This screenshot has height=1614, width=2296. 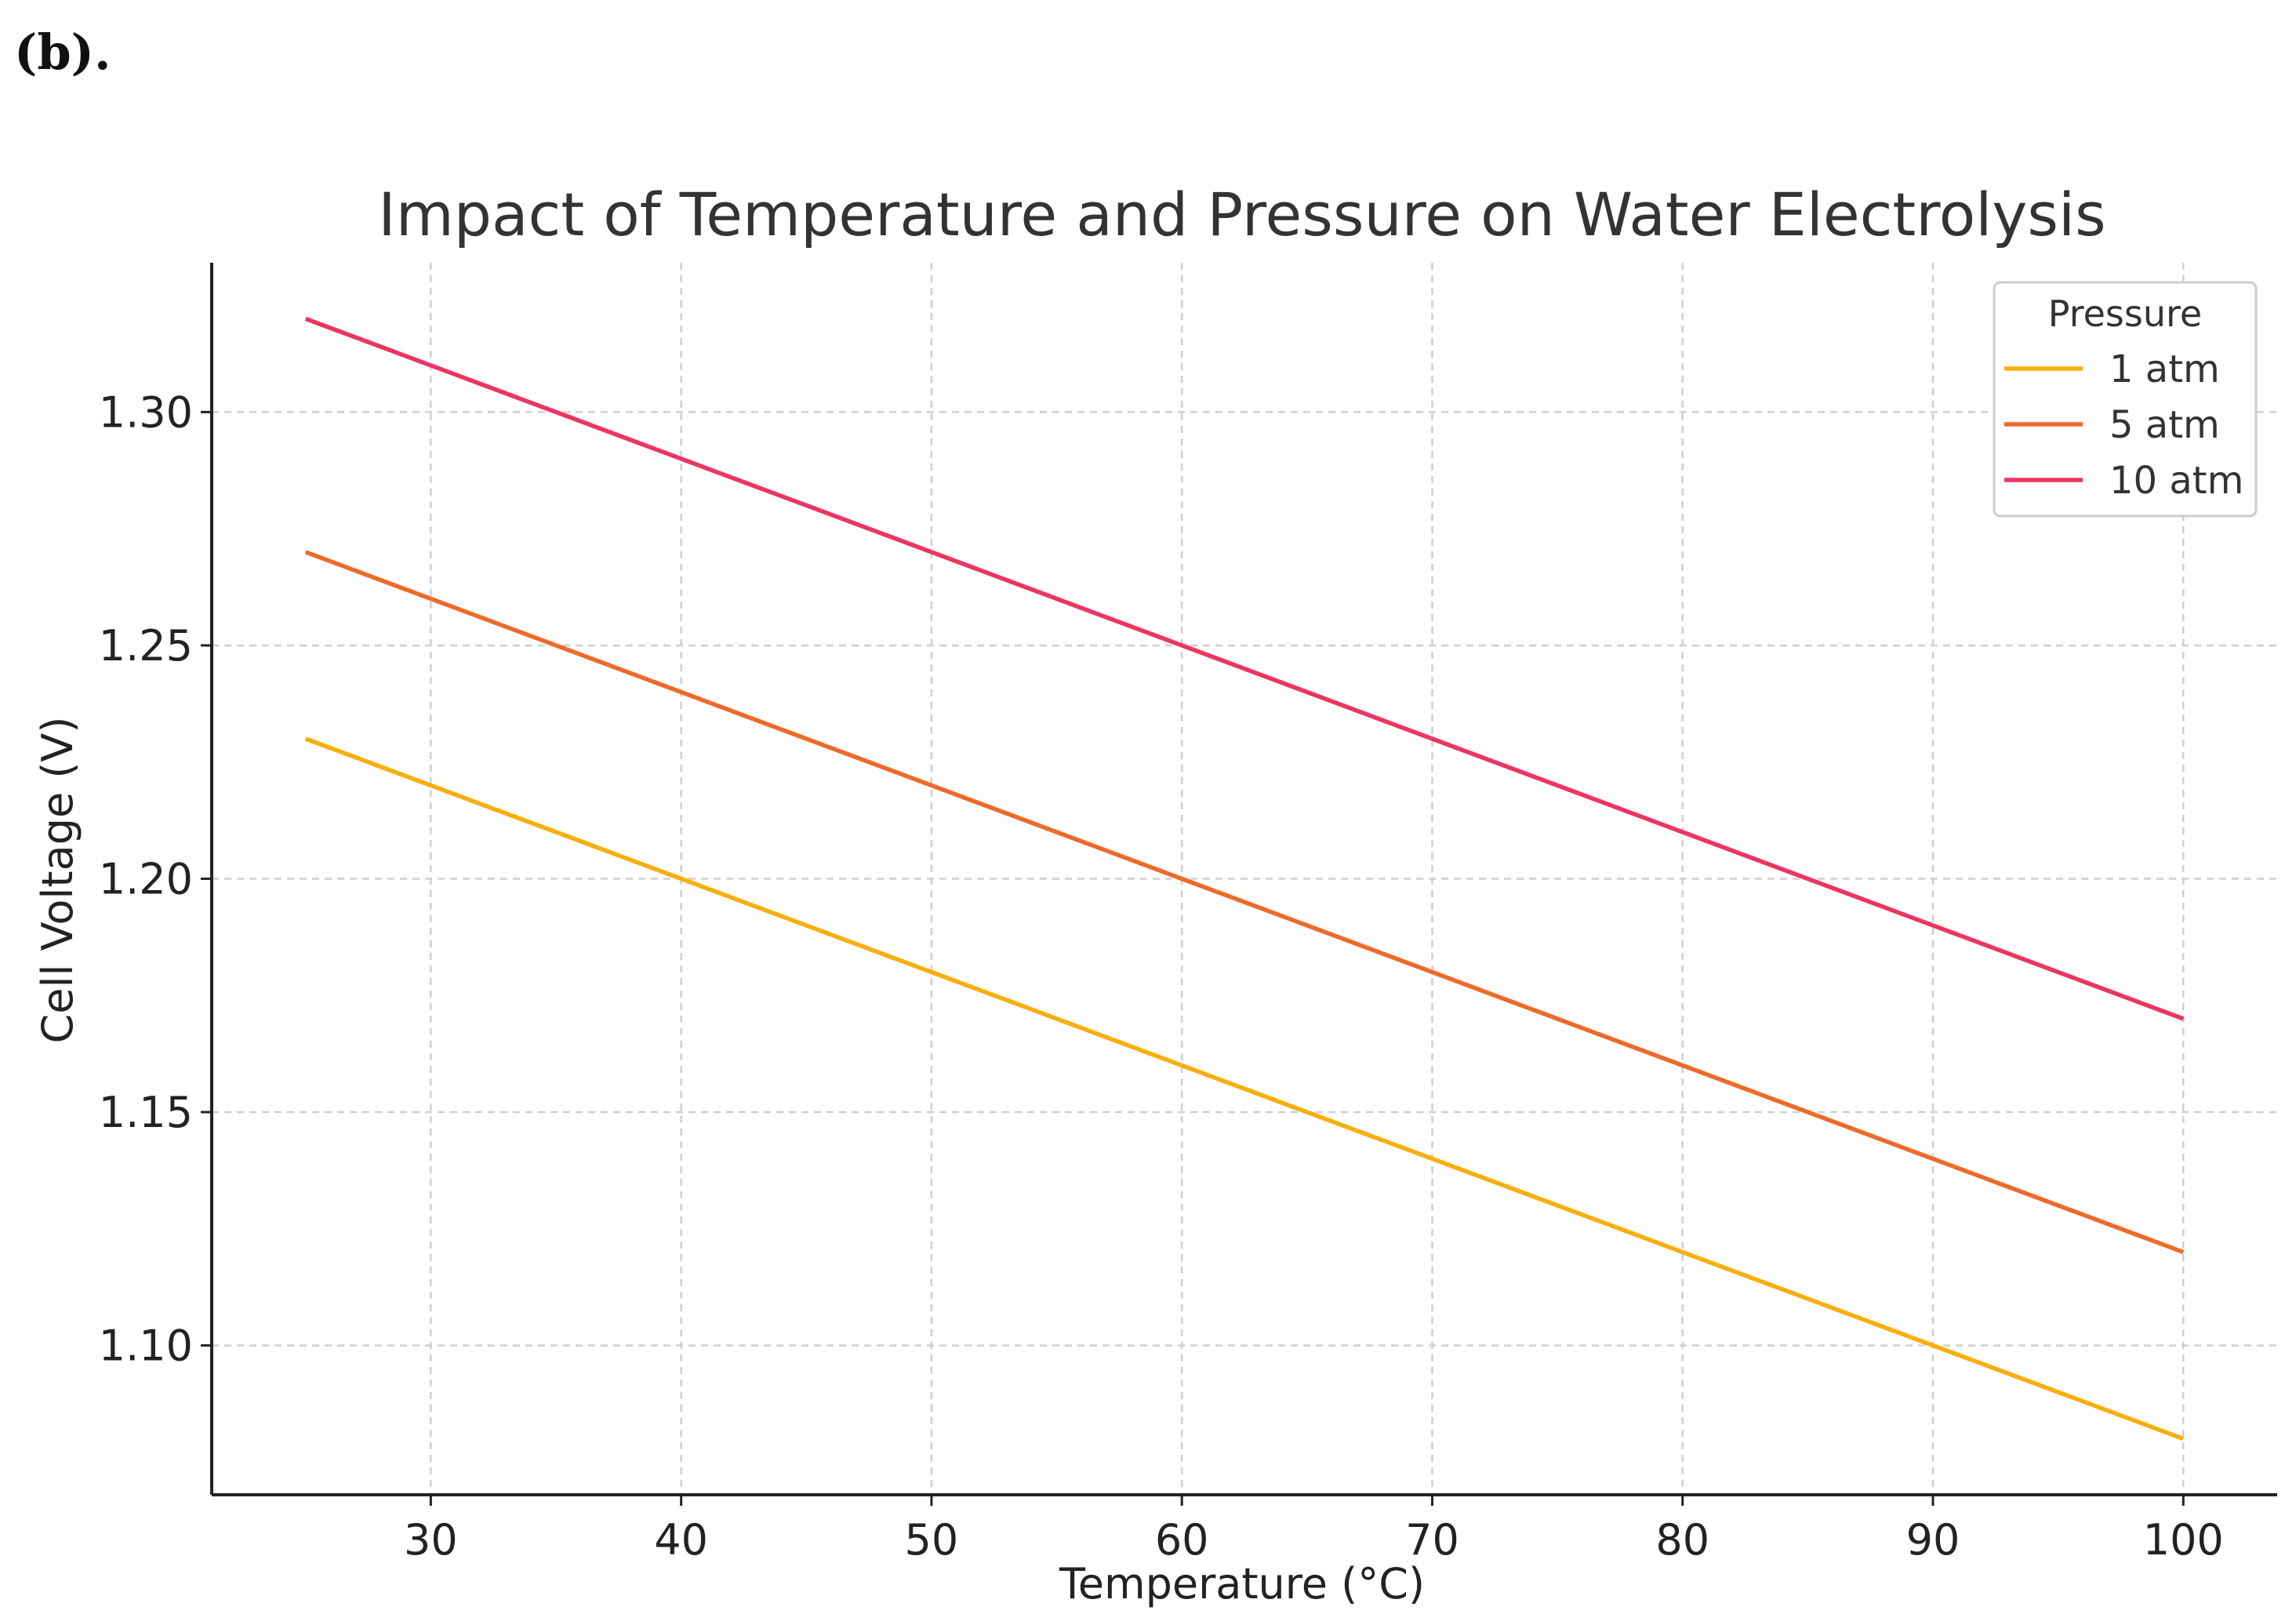 What do you see at coordinates (1933, 1540) in the screenshot?
I see `x-tick-label: 90` at bounding box center [1933, 1540].